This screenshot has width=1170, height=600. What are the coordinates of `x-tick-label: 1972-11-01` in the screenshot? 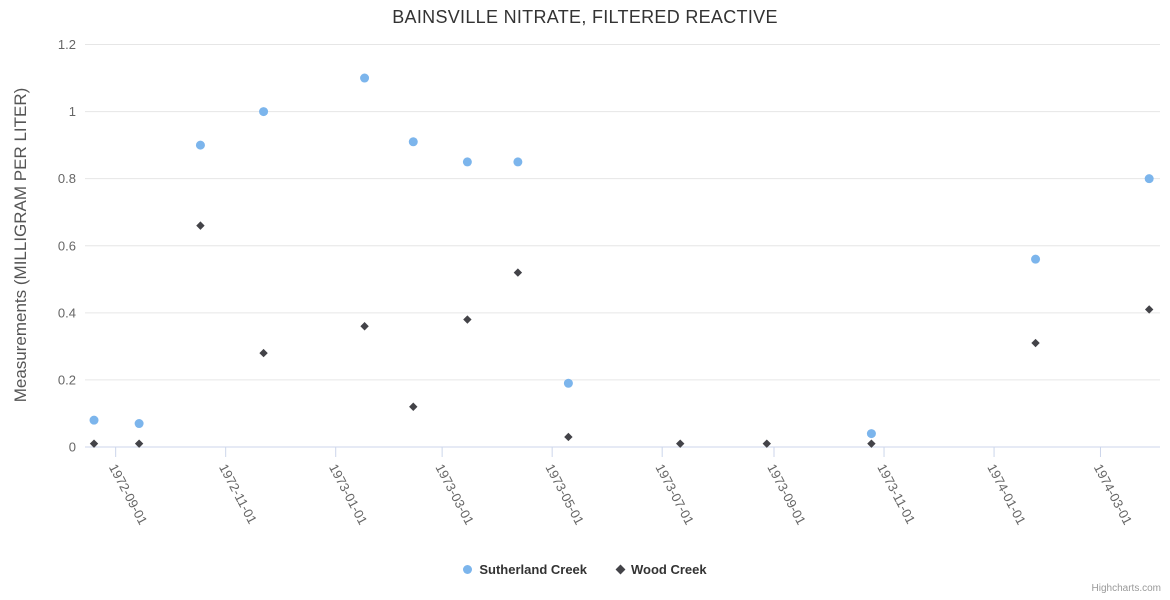 It's located at (238, 493).